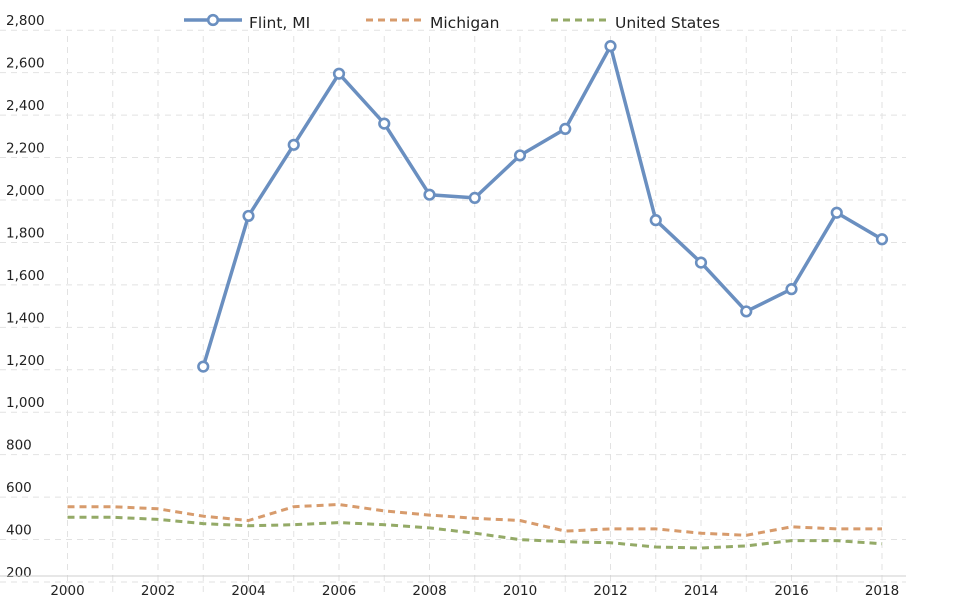  I want to click on legend-label: Flint, MI, so click(279, 23).